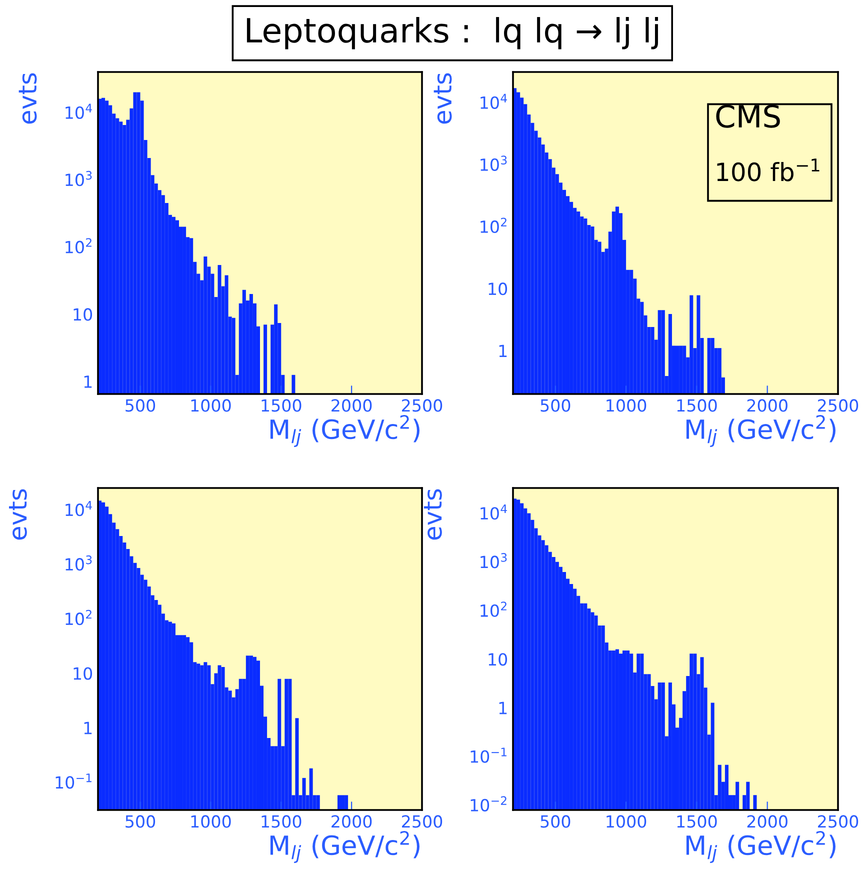  Describe the element at coordinates (452, 33) in the screenshot. I see `chart-title: Leptoquarks : lq lq → lj lj` at that location.